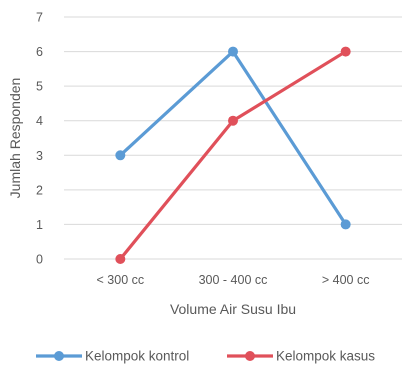 The width and height of the screenshot is (419, 371). Describe the element at coordinates (39, 18) in the screenshot. I see `y-tick-label: 7` at that location.